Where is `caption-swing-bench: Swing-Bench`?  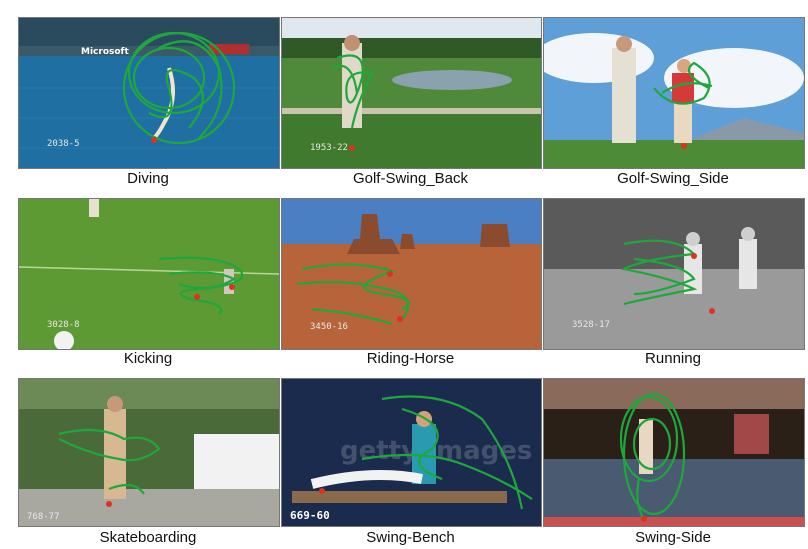
caption-swing-bench: Swing-Bench is located at coordinates (410, 537).